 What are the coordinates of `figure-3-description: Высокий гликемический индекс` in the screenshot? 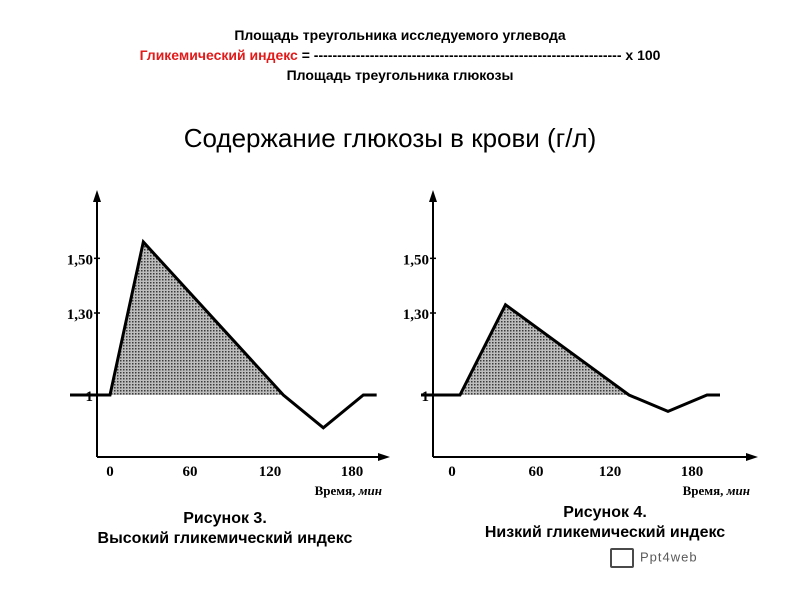 It's located at (225, 538).